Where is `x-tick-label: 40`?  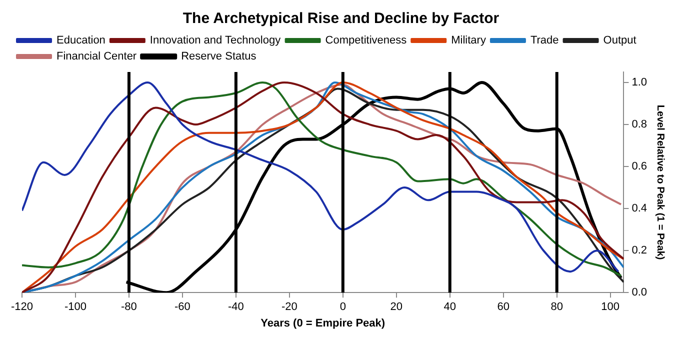
x-tick-label: 40 is located at coordinates (450, 307).